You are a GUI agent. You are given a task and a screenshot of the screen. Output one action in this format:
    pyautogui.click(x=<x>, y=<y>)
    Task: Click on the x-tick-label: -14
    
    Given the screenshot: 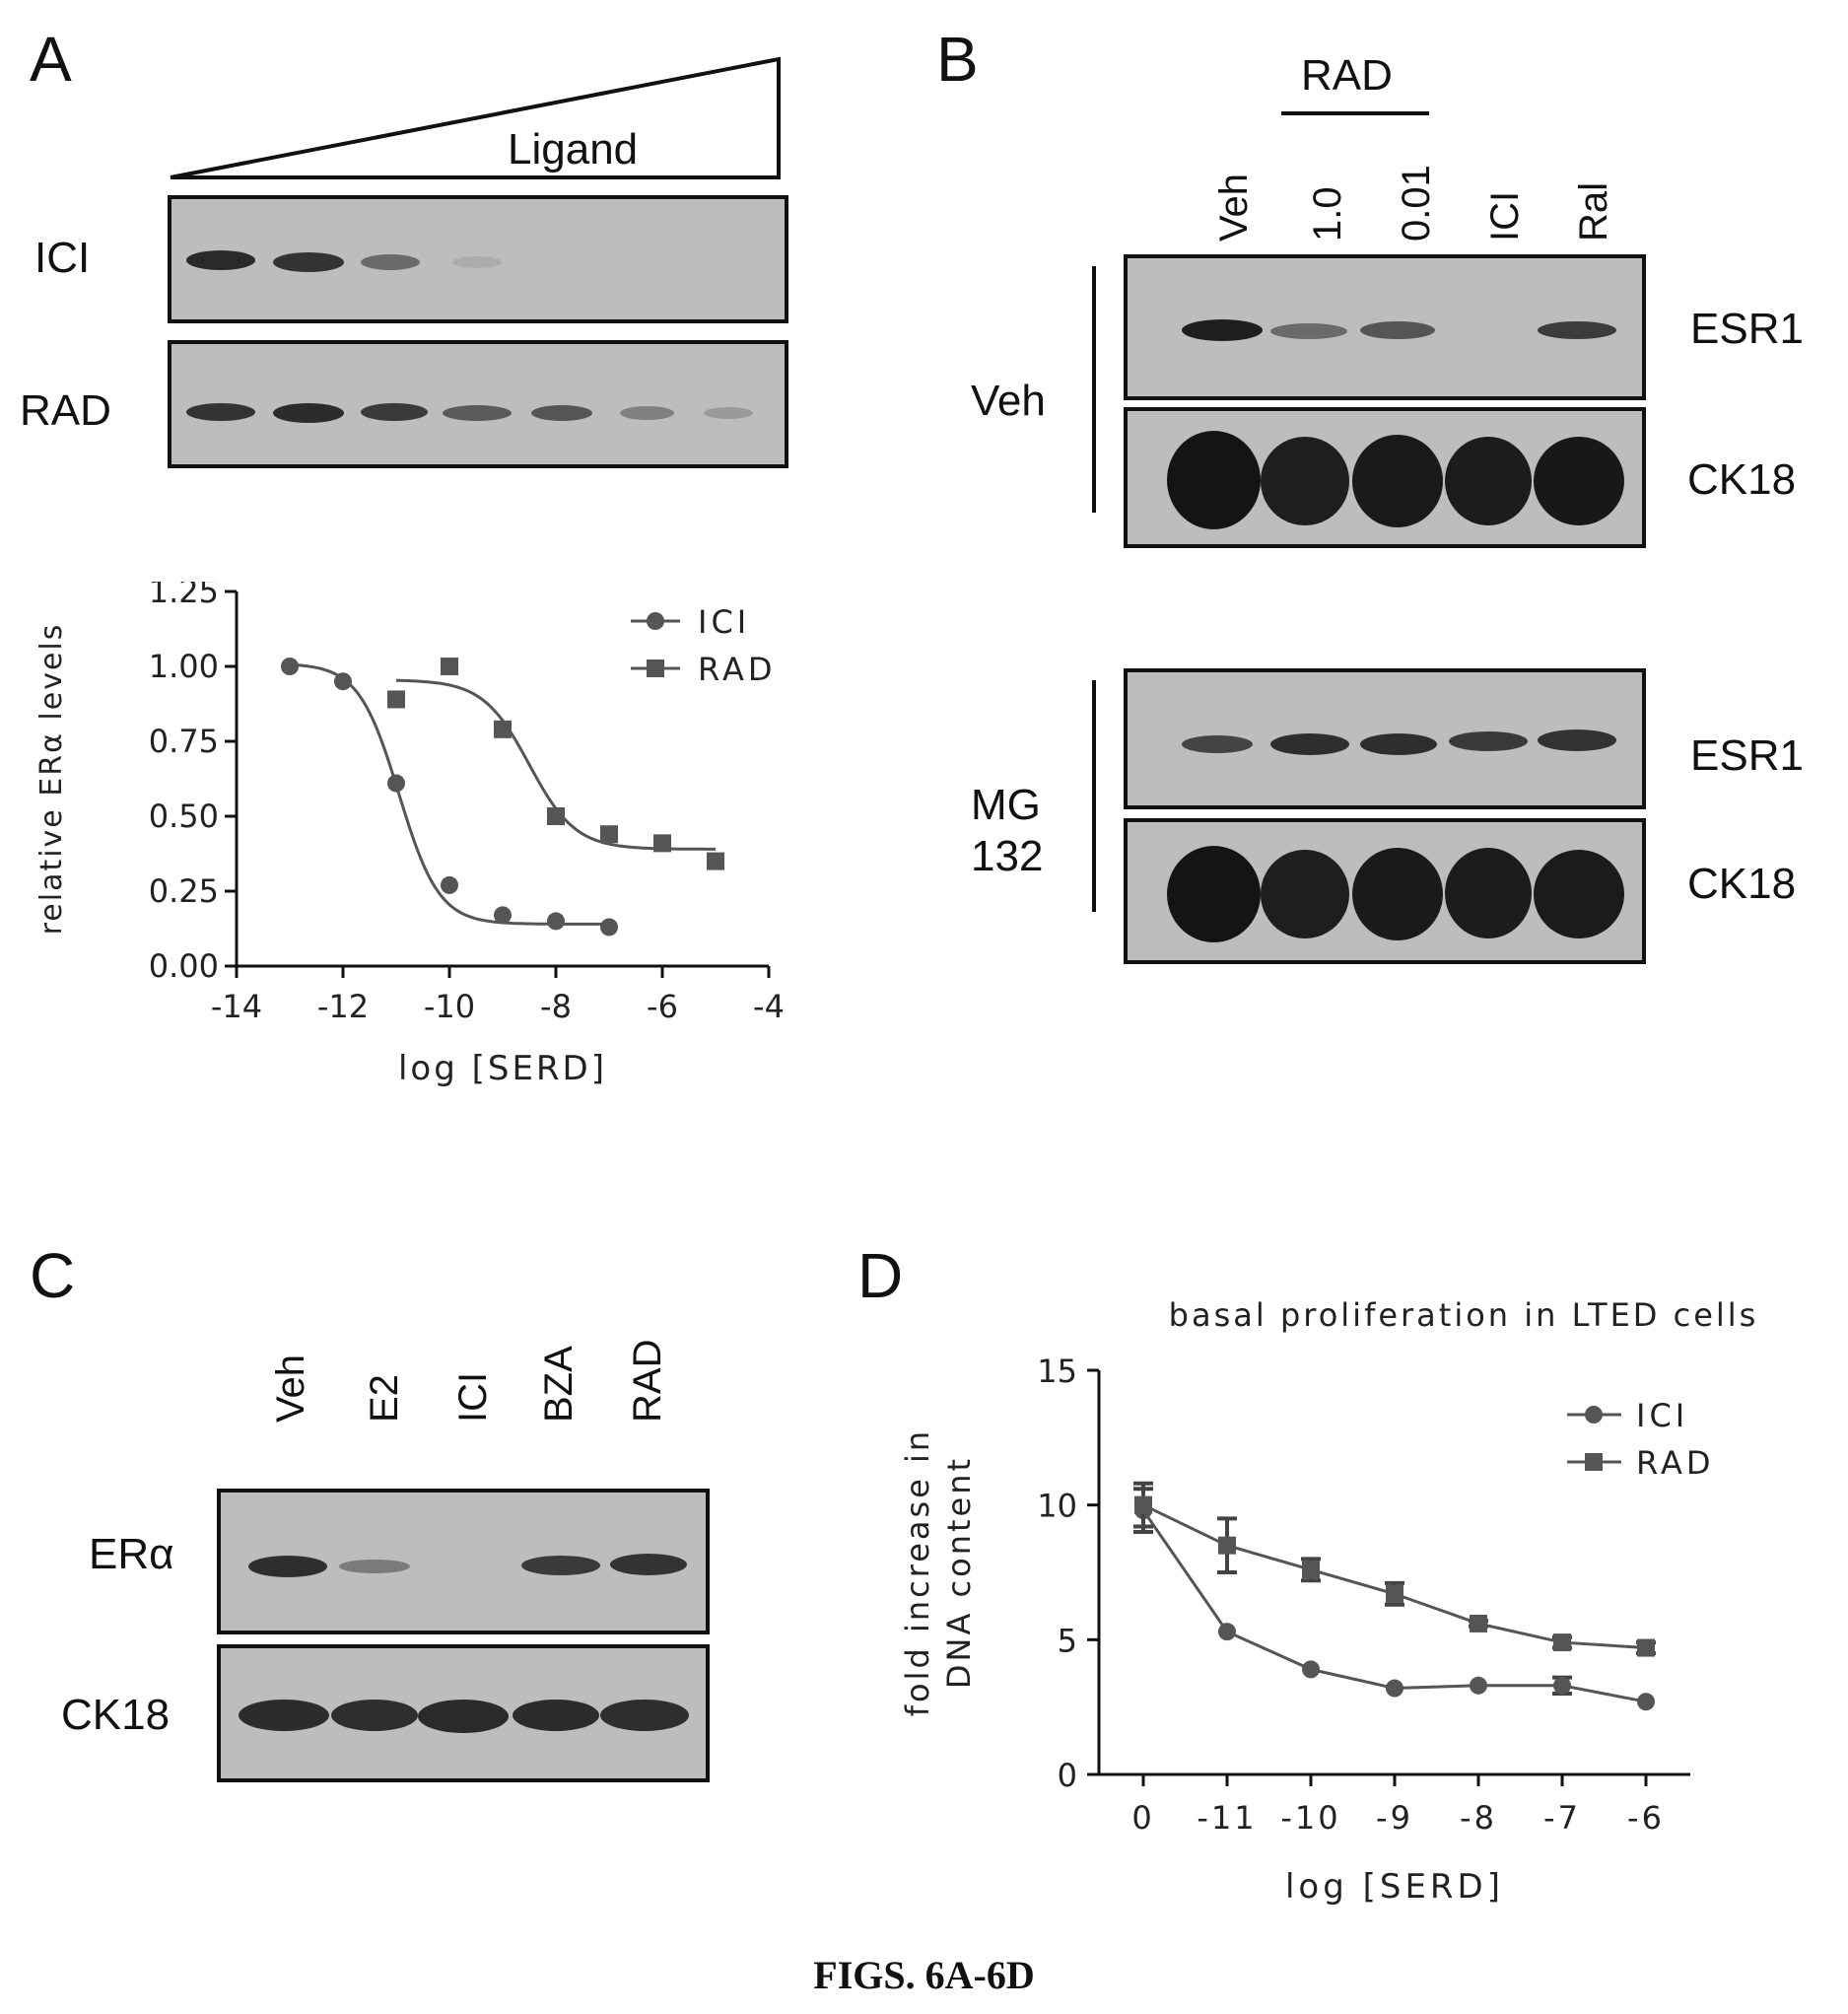 What is the action you would take?
    pyautogui.click(x=236, y=1006)
    